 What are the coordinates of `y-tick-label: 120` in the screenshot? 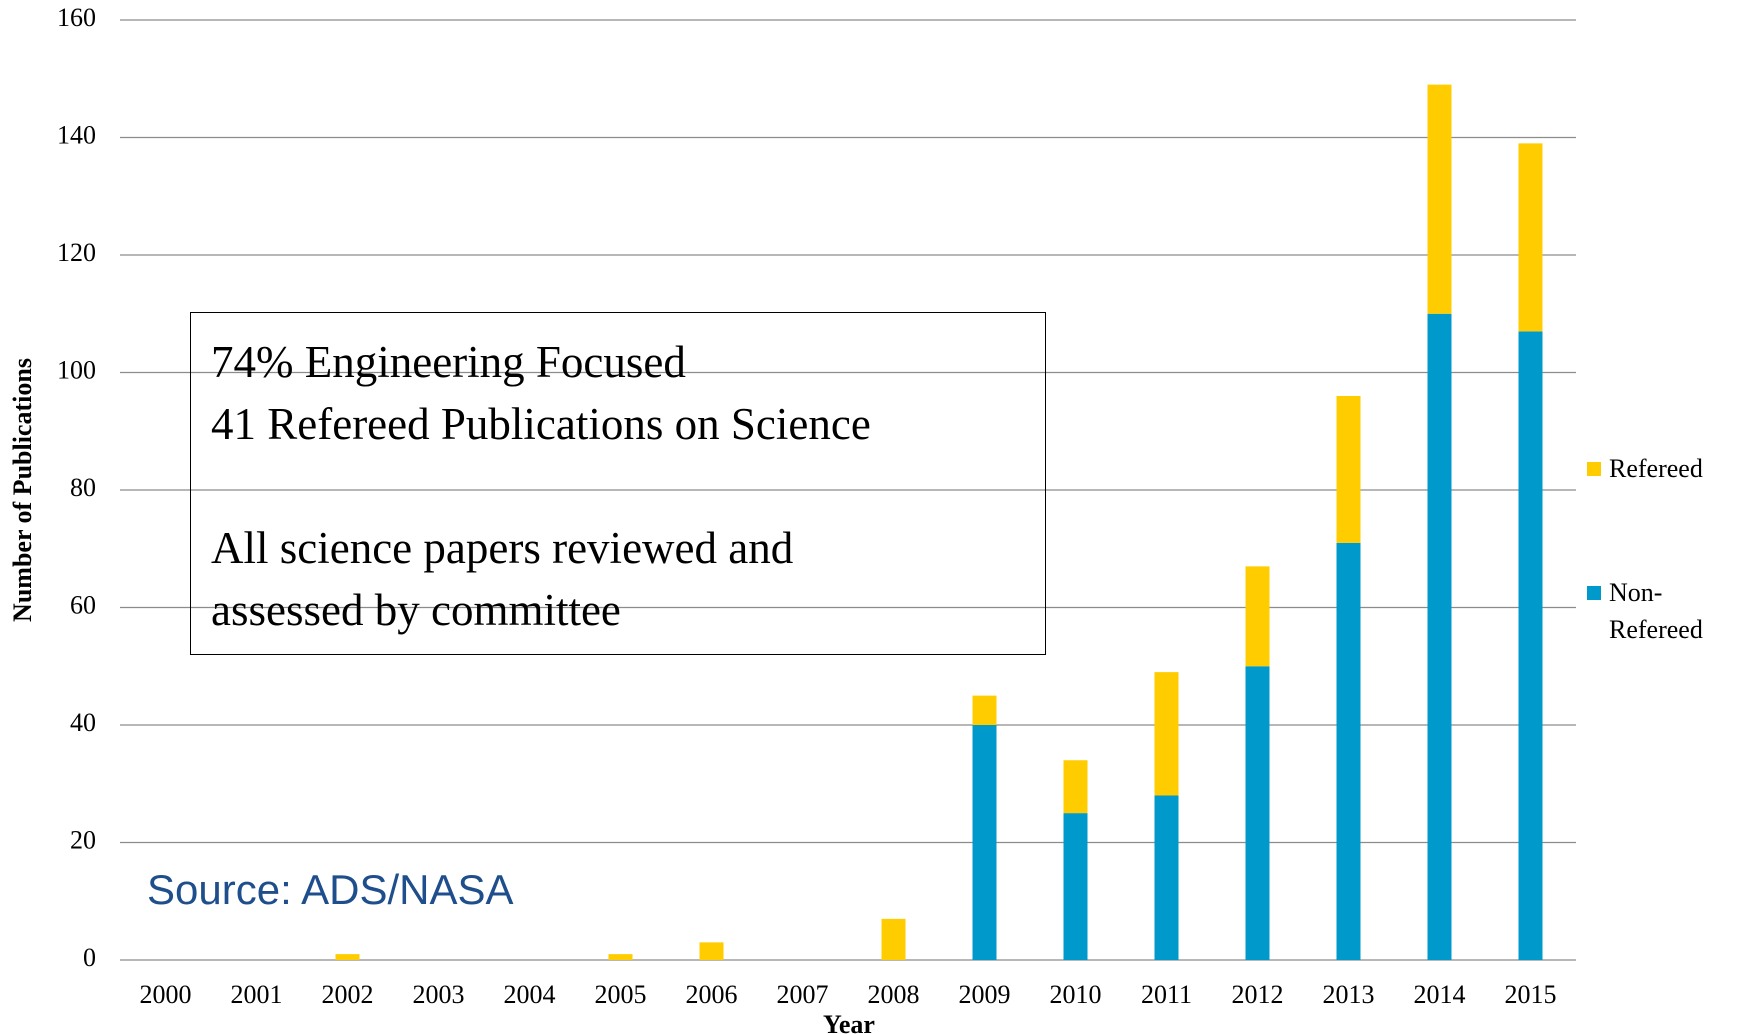 It's located at (76, 252).